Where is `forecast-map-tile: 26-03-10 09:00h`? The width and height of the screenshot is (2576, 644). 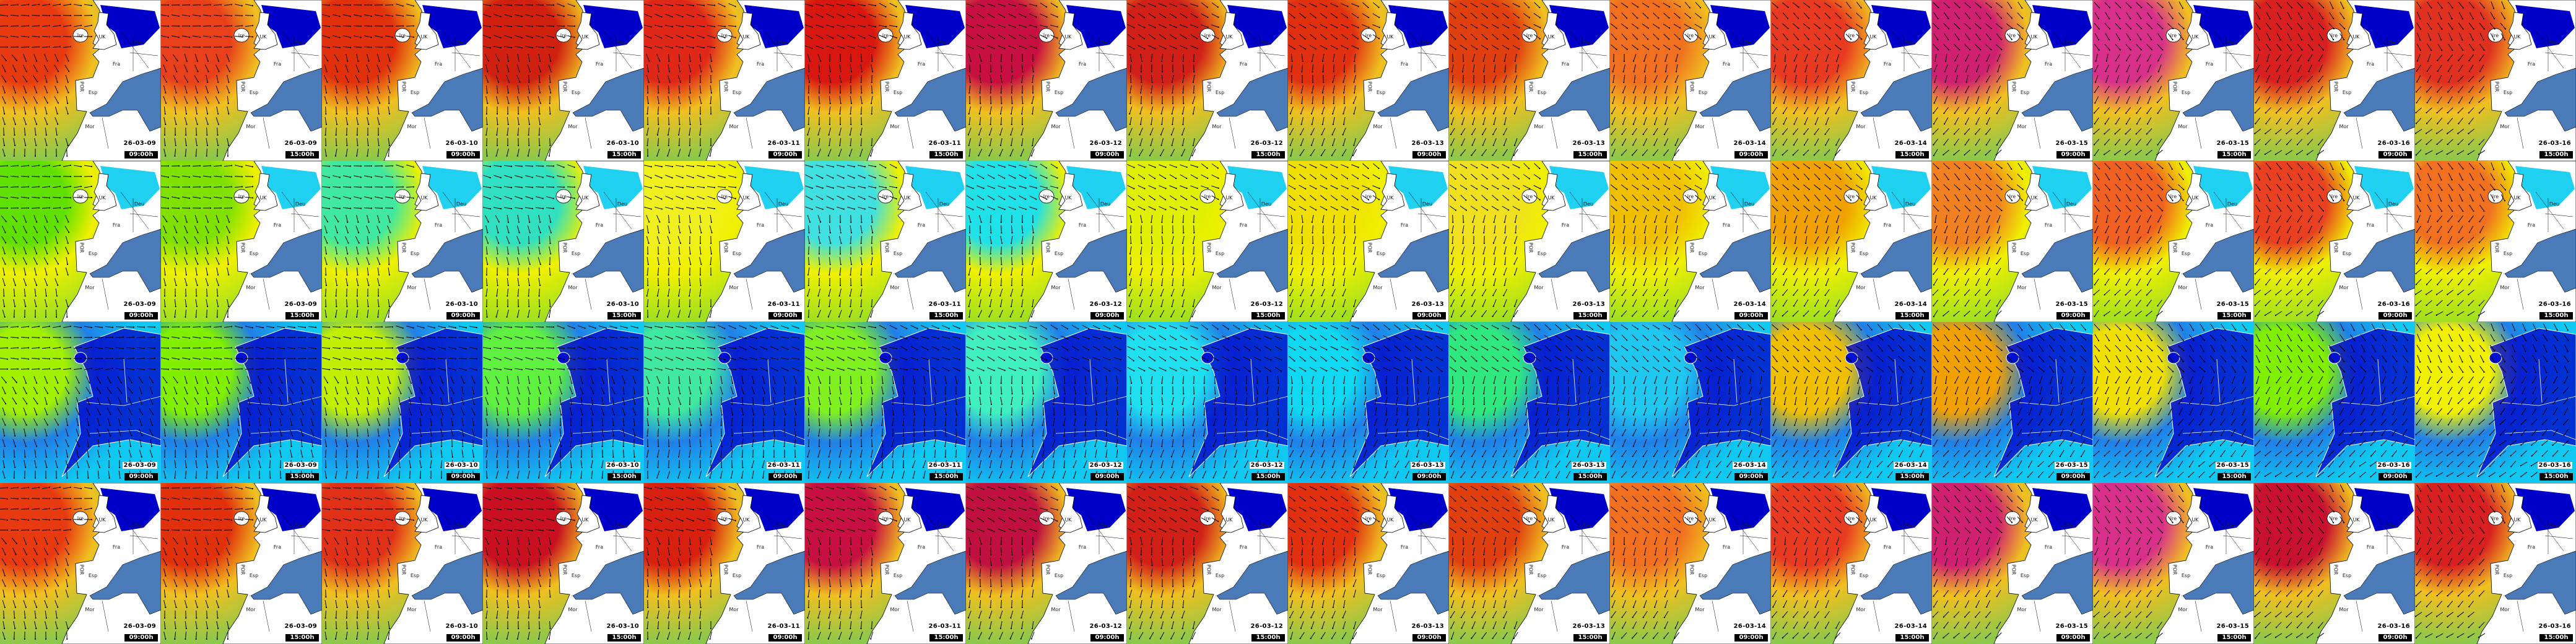 forecast-map-tile: 26-03-10 09:00h is located at coordinates (402, 402).